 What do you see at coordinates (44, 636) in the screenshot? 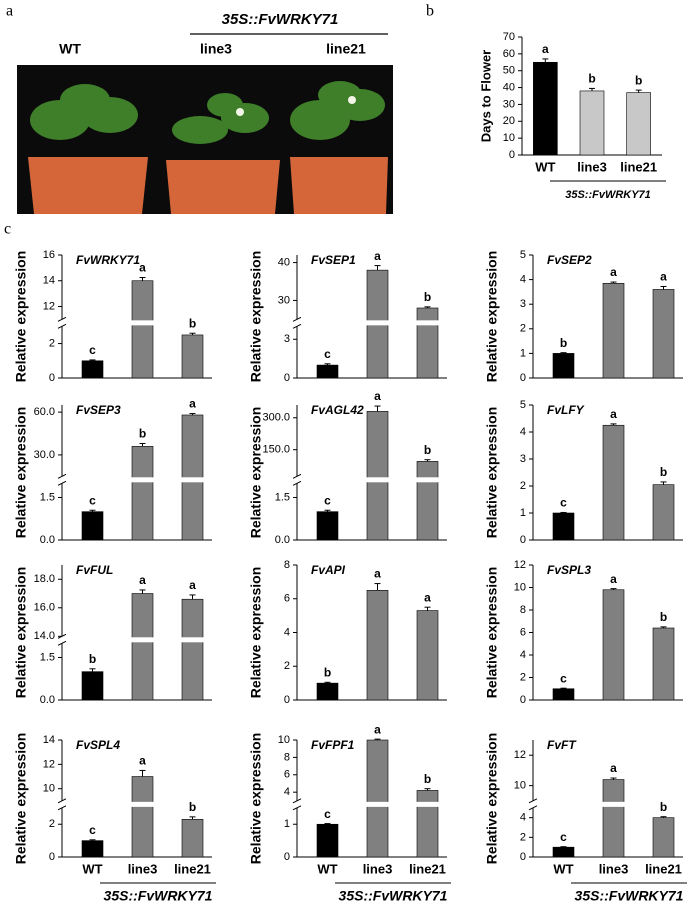
I see `y-tick-label: 14.0` at bounding box center [44, 636].